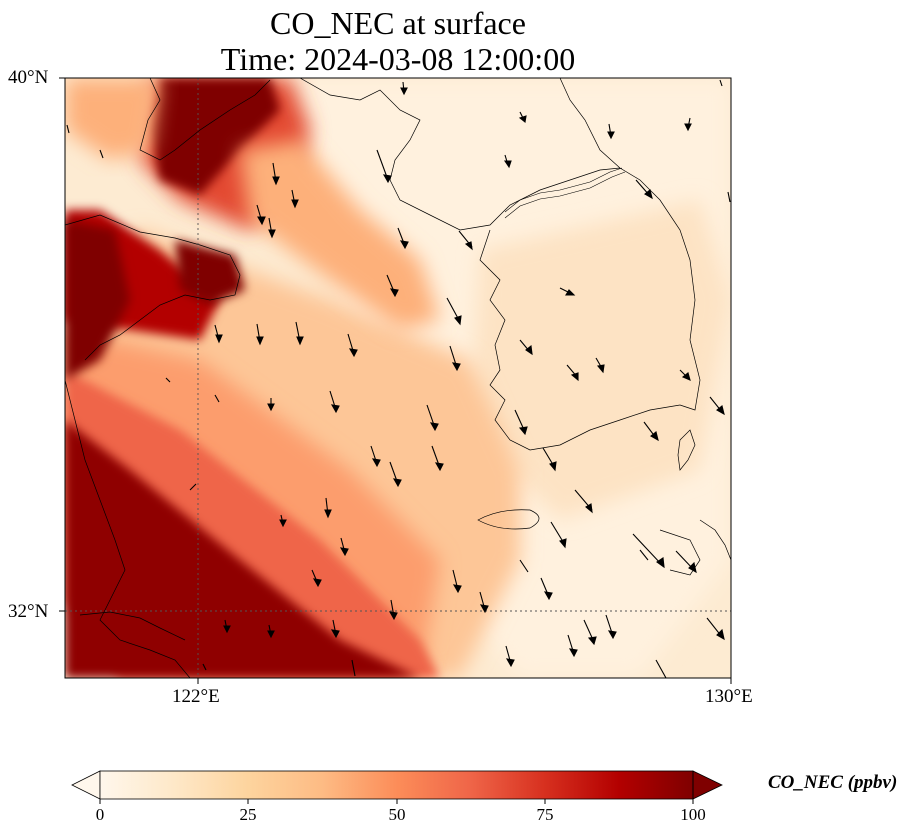  I want to click on colorbar-title: CO_NEC (ppbv), so click(833, 782).